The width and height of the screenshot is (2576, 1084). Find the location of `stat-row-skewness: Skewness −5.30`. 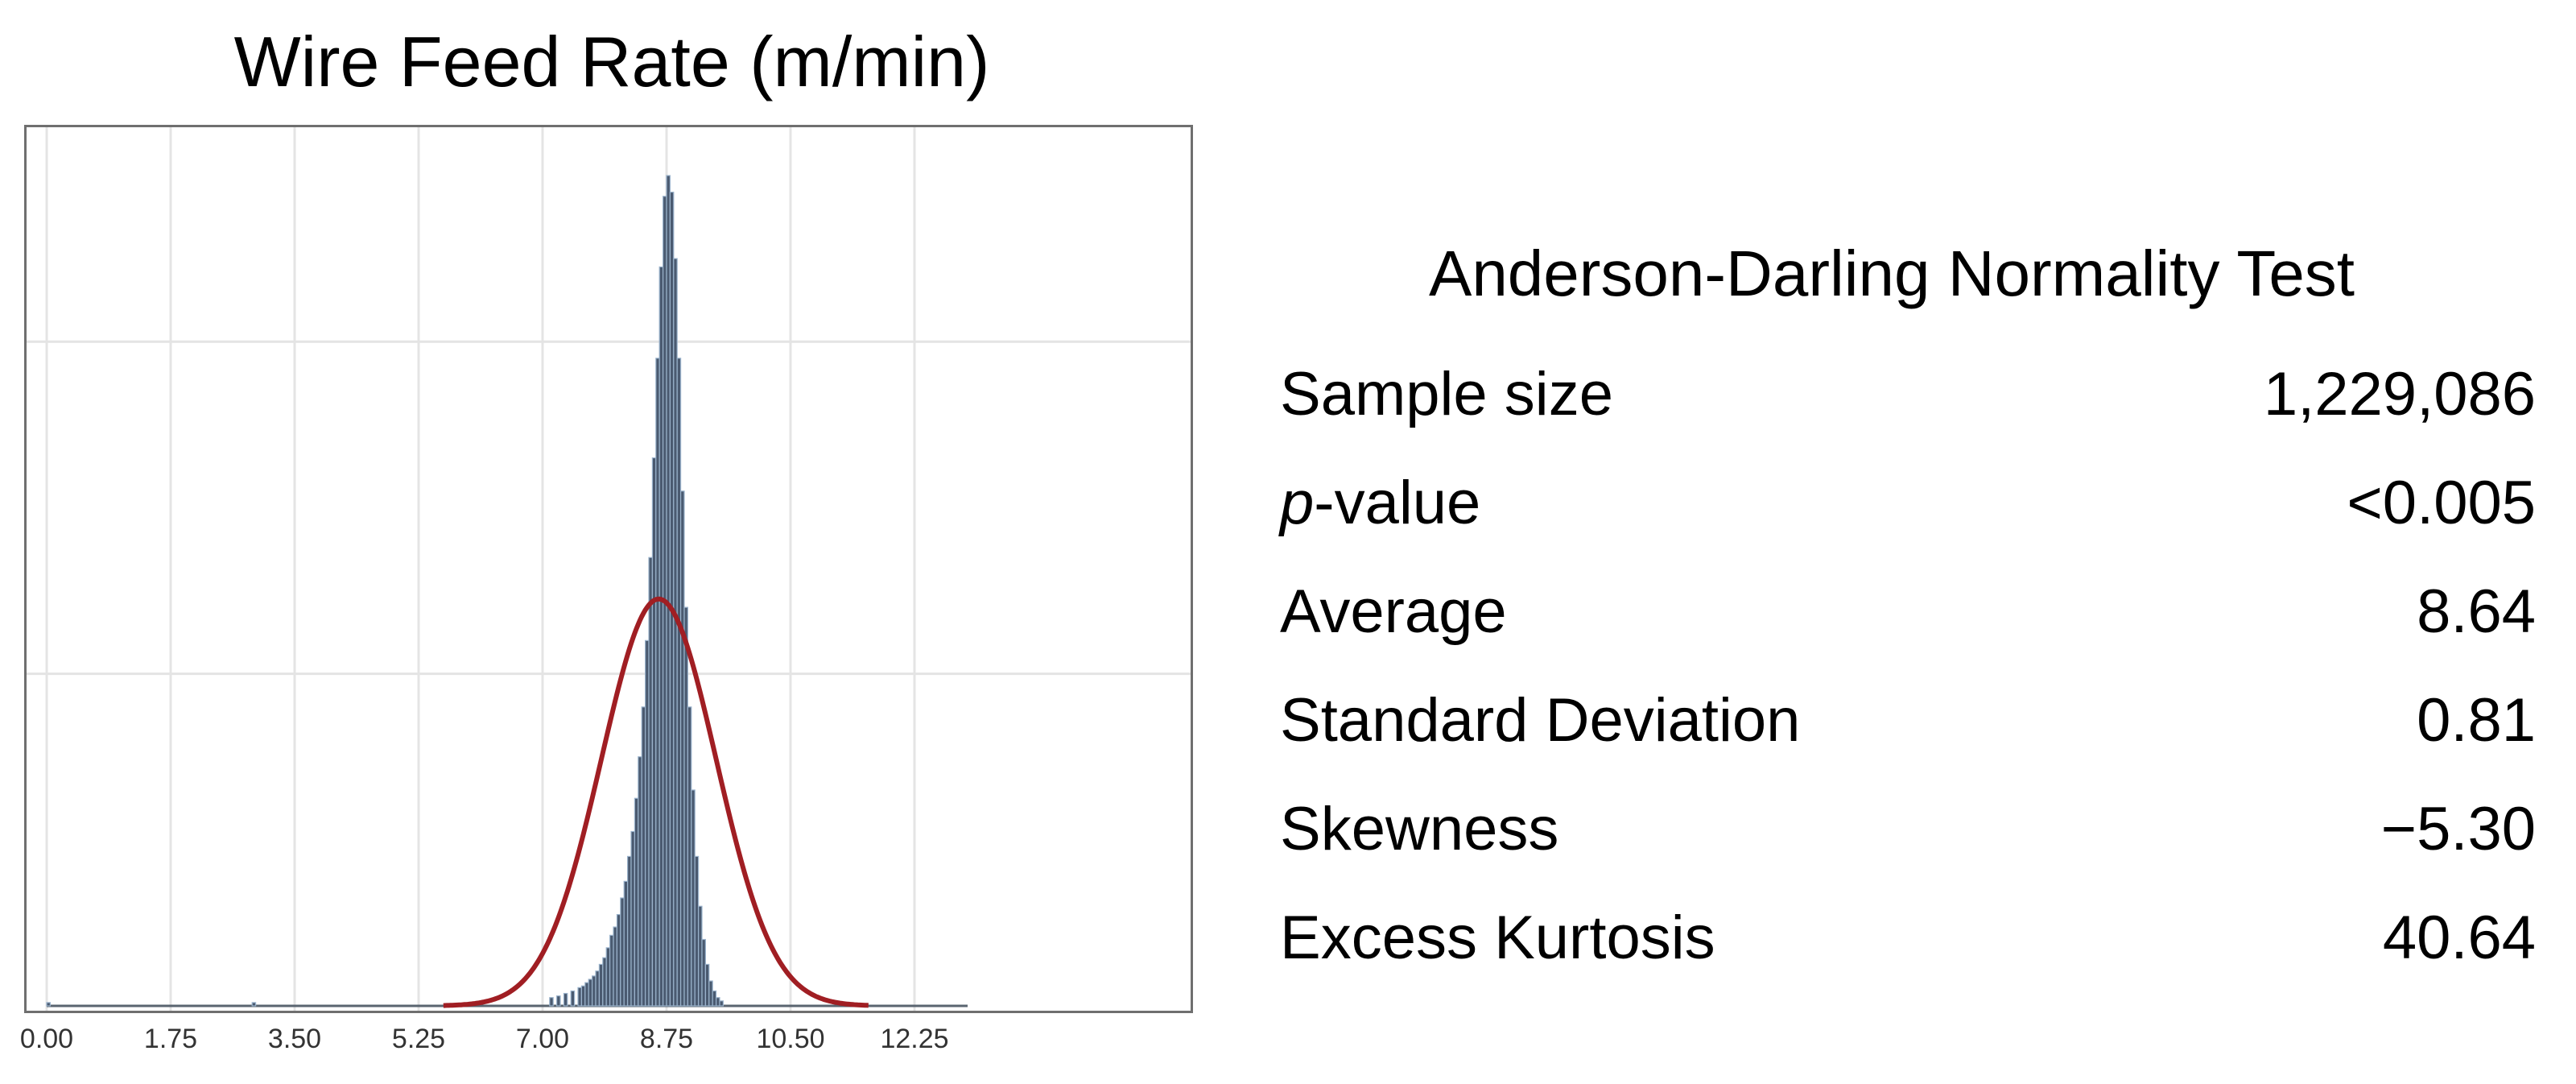

stat-row-skewness: Skewness −5.30 is located at coordinates (1908, 837).